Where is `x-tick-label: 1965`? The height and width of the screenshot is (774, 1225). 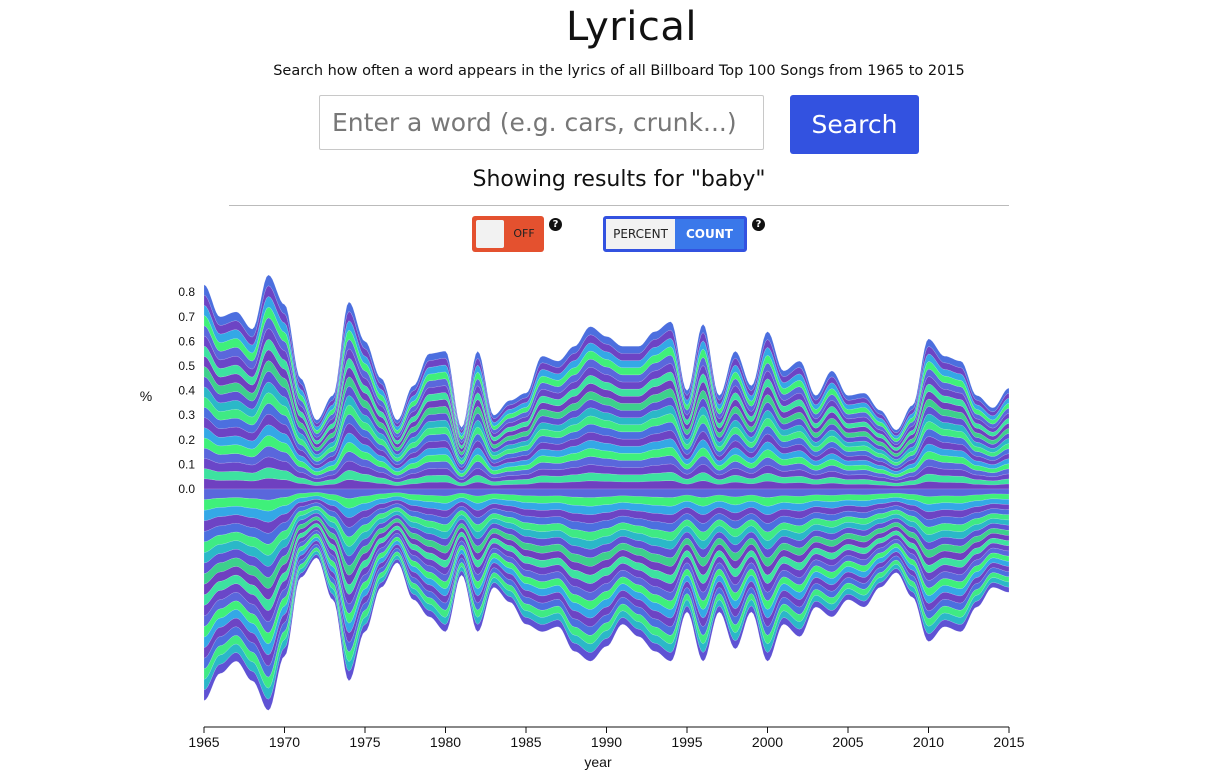
x-tick-label: 1965 is located at coordinates (203, 742).